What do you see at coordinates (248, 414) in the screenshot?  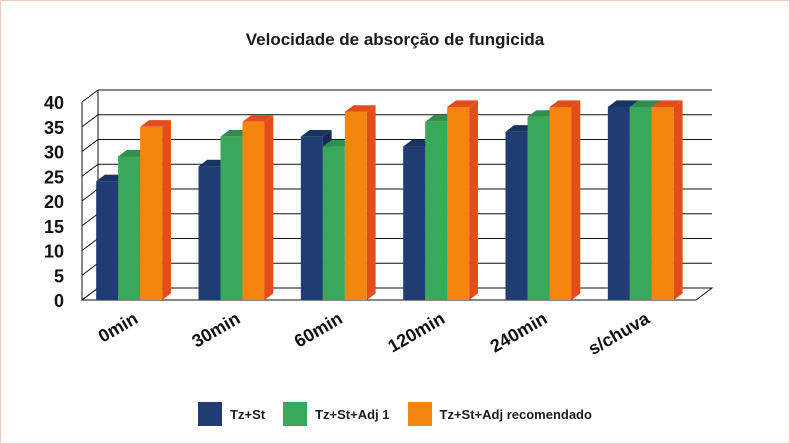 I see `legend-label-0: Tz+St` at bounding box center [248, 414].